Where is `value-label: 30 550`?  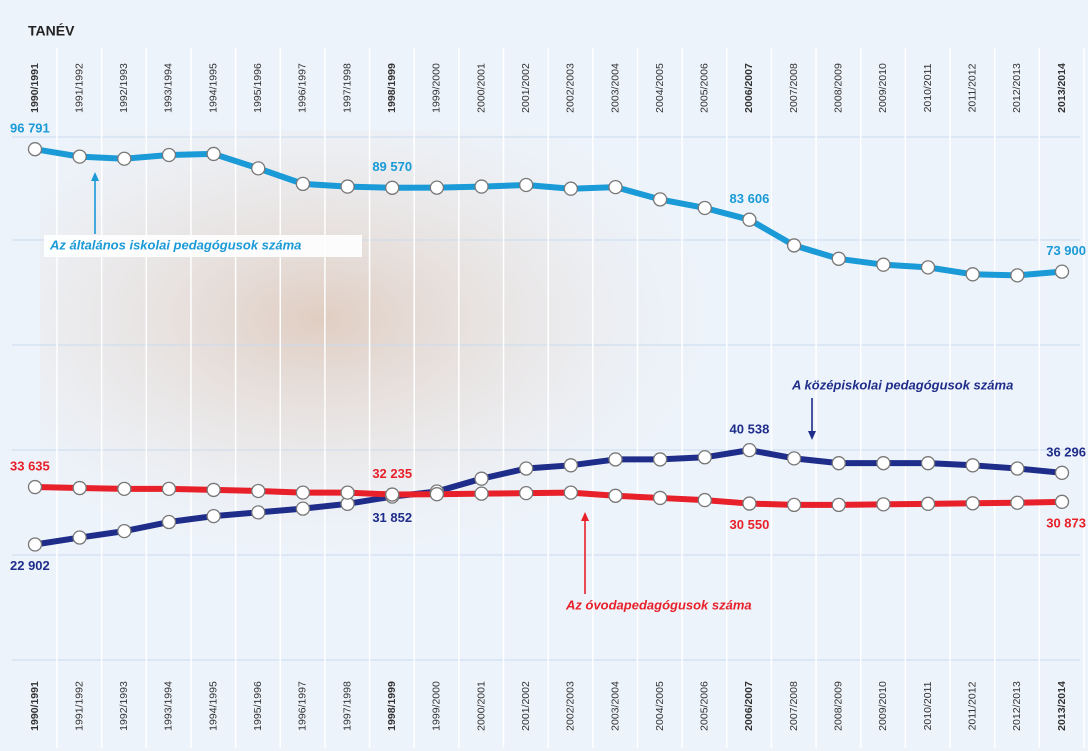
value-label: 30 550 is located at coordinates (750, 524).